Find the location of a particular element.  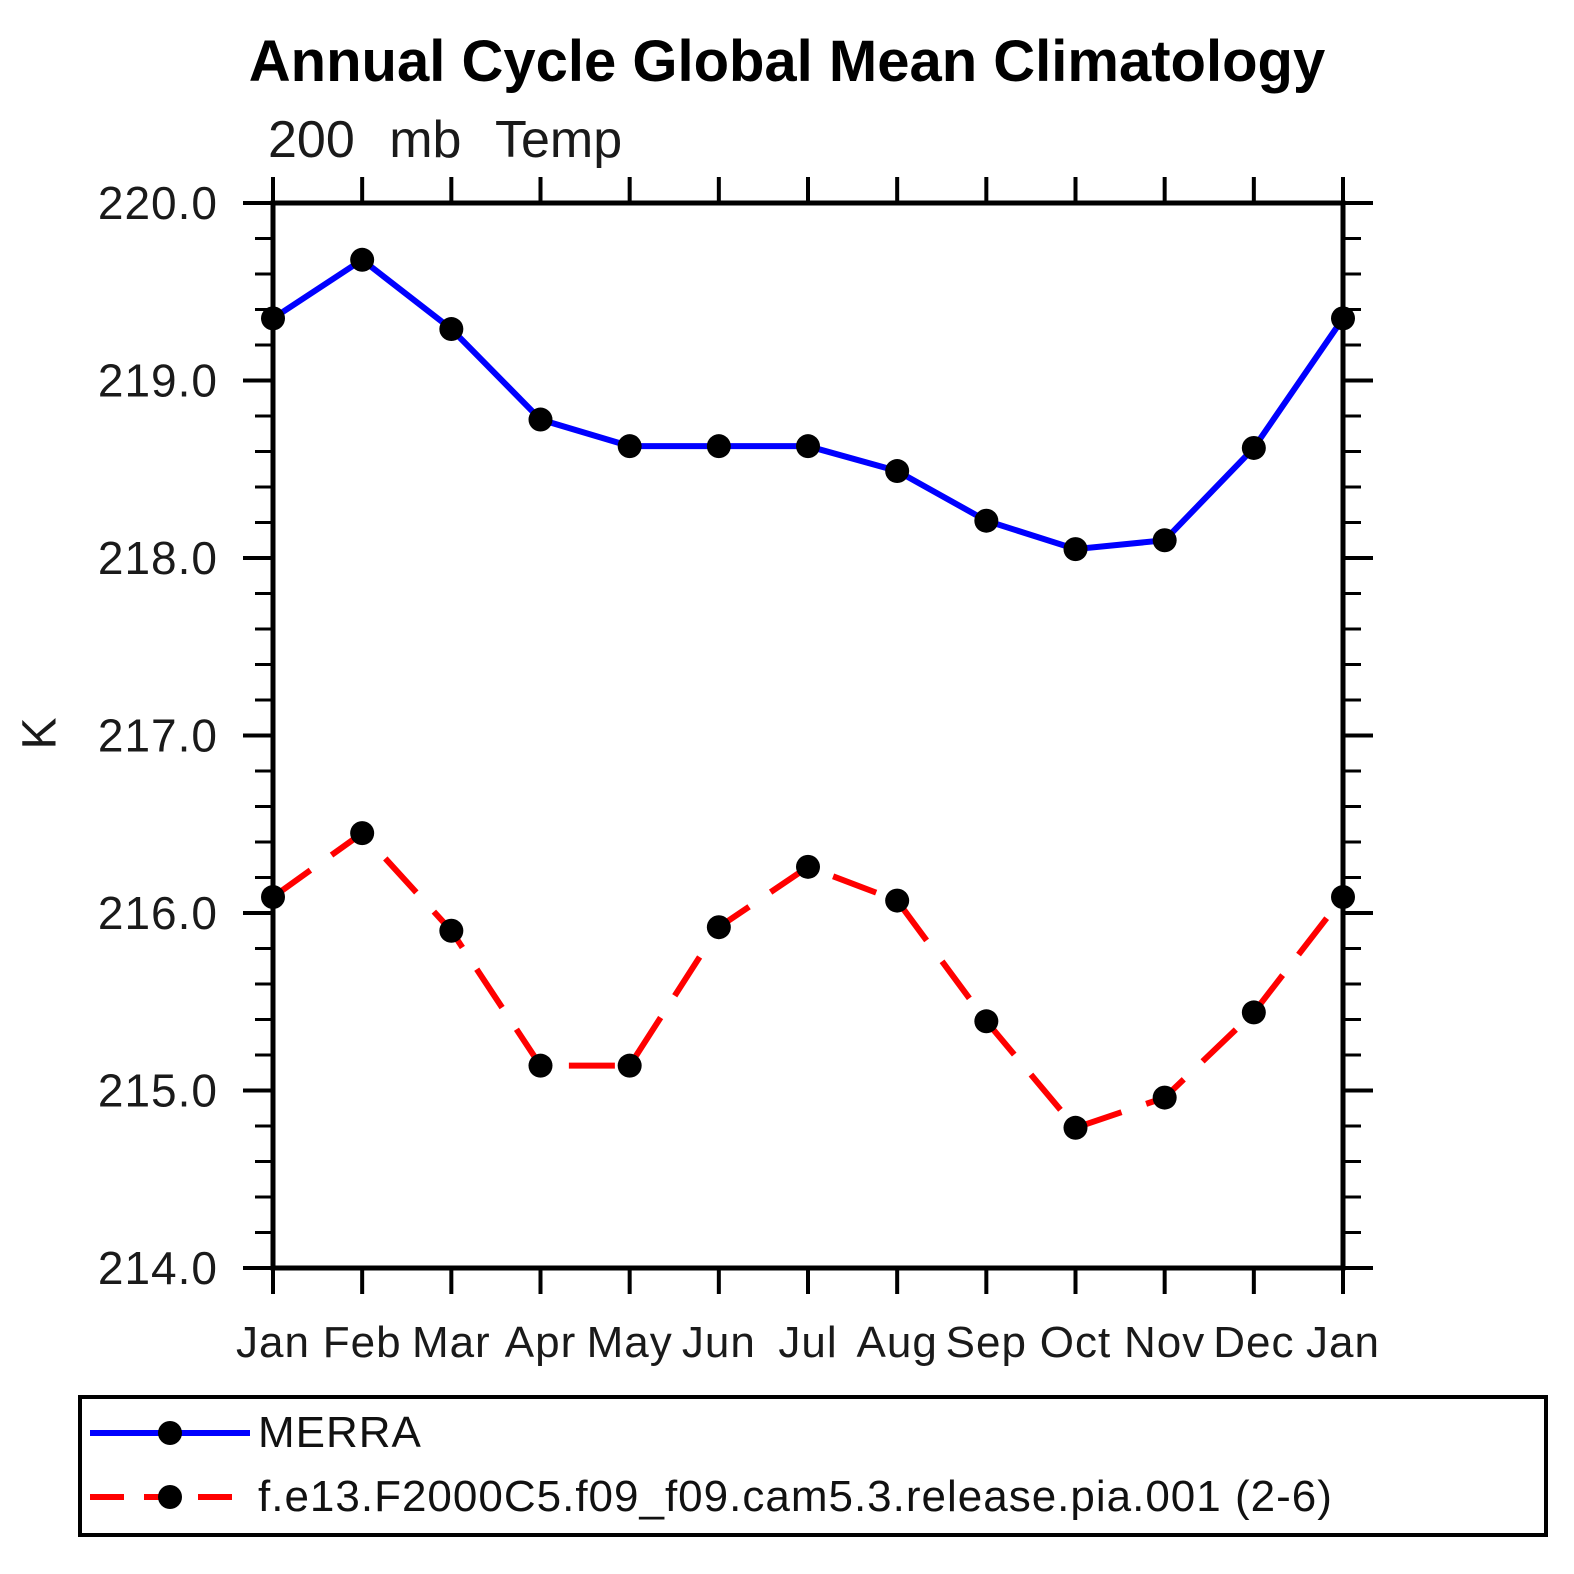

x-tick-label: Mar is located at coordinates (451, 1342).